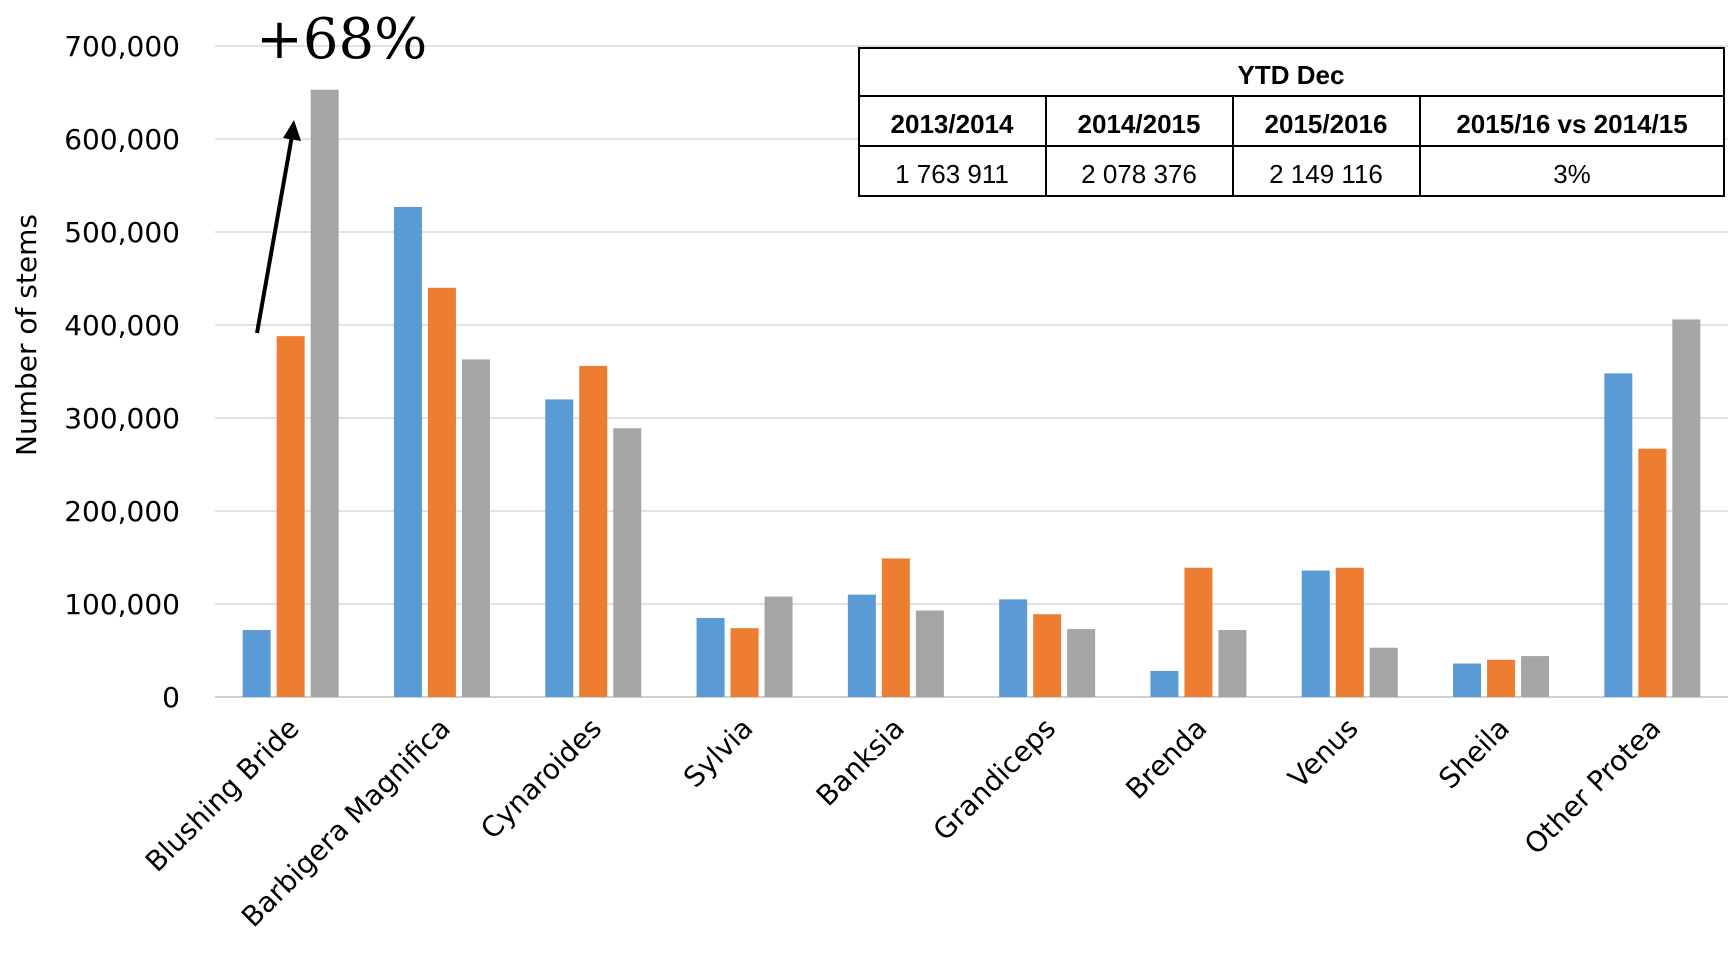 This screenshot has height=957, width=1733. What do you see at coordinates (1323, 753) in the screenshot?
I see `x-tick-label: Venus` at bounding box center [1323, 753].